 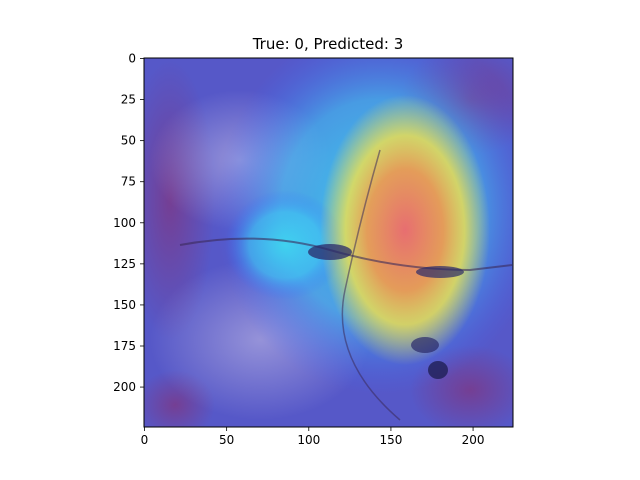 What do you see at coordinates (124, 264) in the screenshot?
I see `y-tick-label: 125` at bounding box center [124, 264].